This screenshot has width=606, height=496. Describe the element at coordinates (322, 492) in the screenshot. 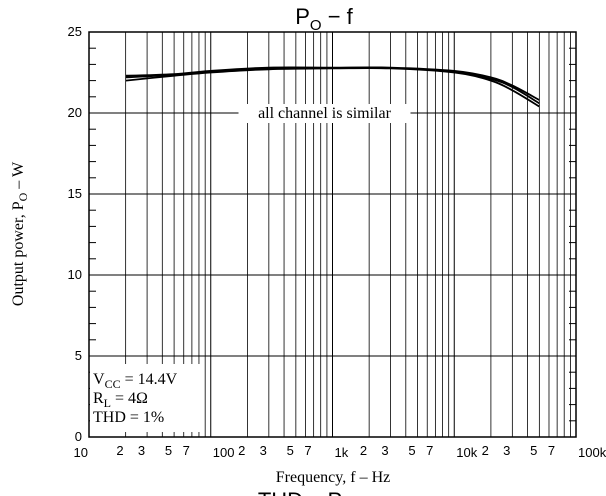

I see `footer-title-rest: – P` at that location.